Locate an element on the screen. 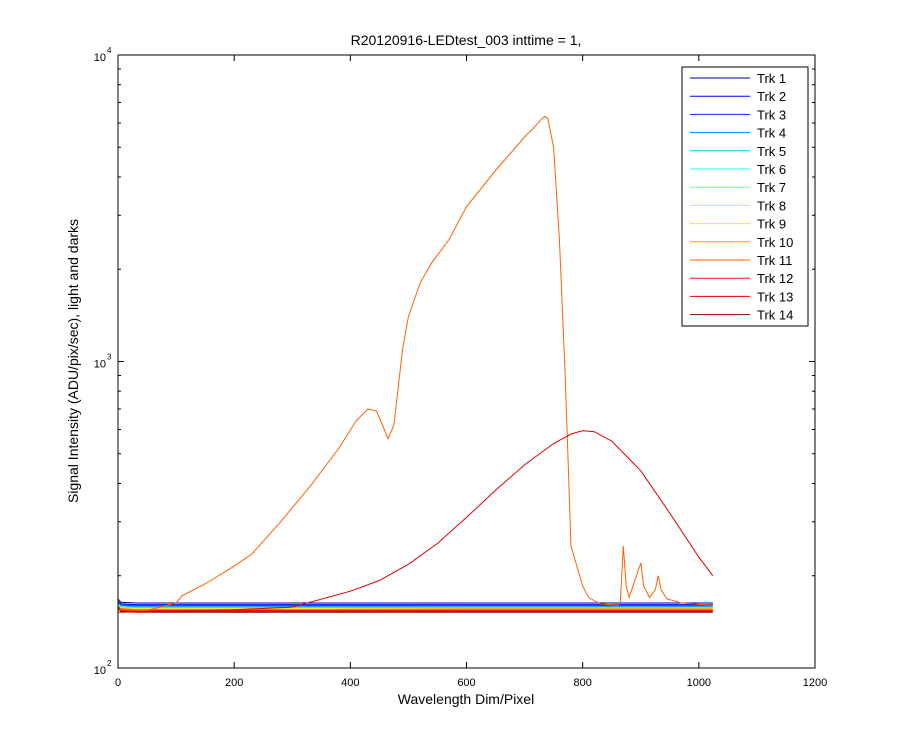 The width and height of the screenshot is (900, 750). y-tick-exponent: 3 is located at coordinates (109, 357).